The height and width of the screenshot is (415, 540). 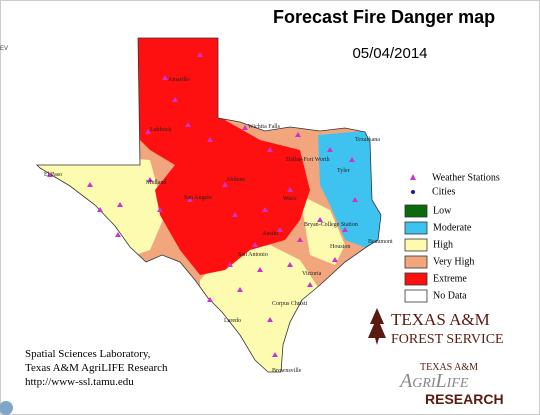 I want to click on agrilife-logo: TEXAS A&M AgriLife RESEARCH, so click(x=451, y=384).